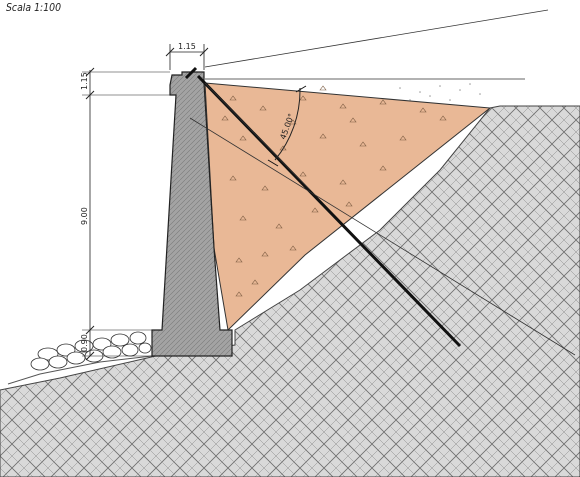  Describe the element at coordinates (376, 38) in the screenshot. I see `upper-reference-line` at that location.